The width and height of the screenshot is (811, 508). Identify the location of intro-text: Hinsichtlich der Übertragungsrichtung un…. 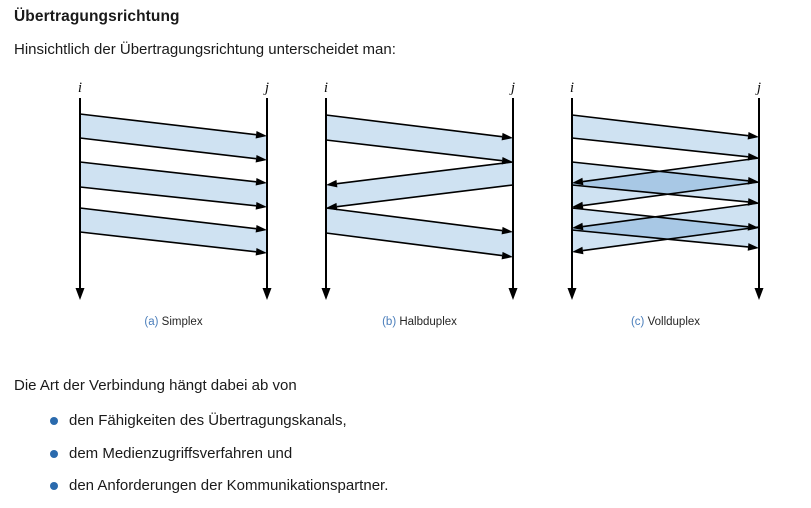
(205, 49).